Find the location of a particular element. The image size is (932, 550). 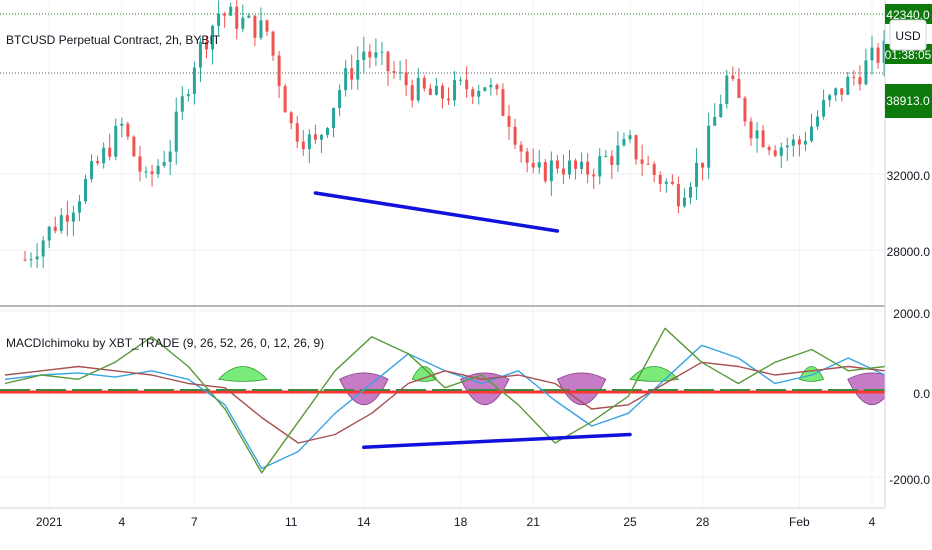

indicator-tick-label: 0.0 is located at coordinates (921, 394).